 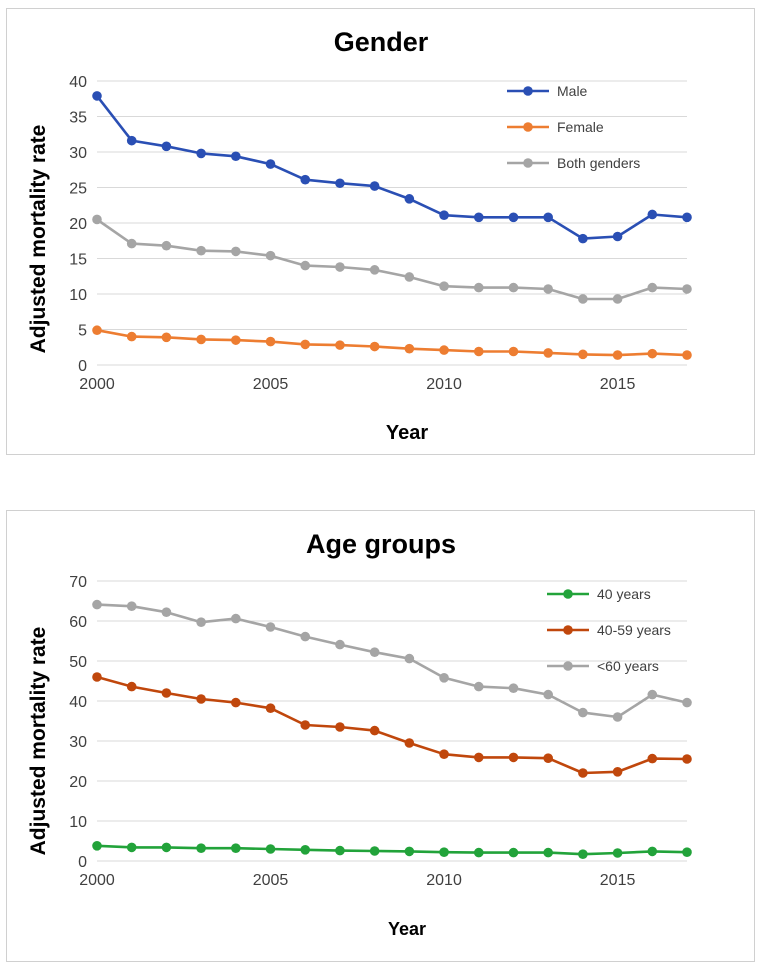 What do you see at coordinates (78, 662) in the screenshot?
I see `y-tick-label: 50` at bounding box center [78, 662].